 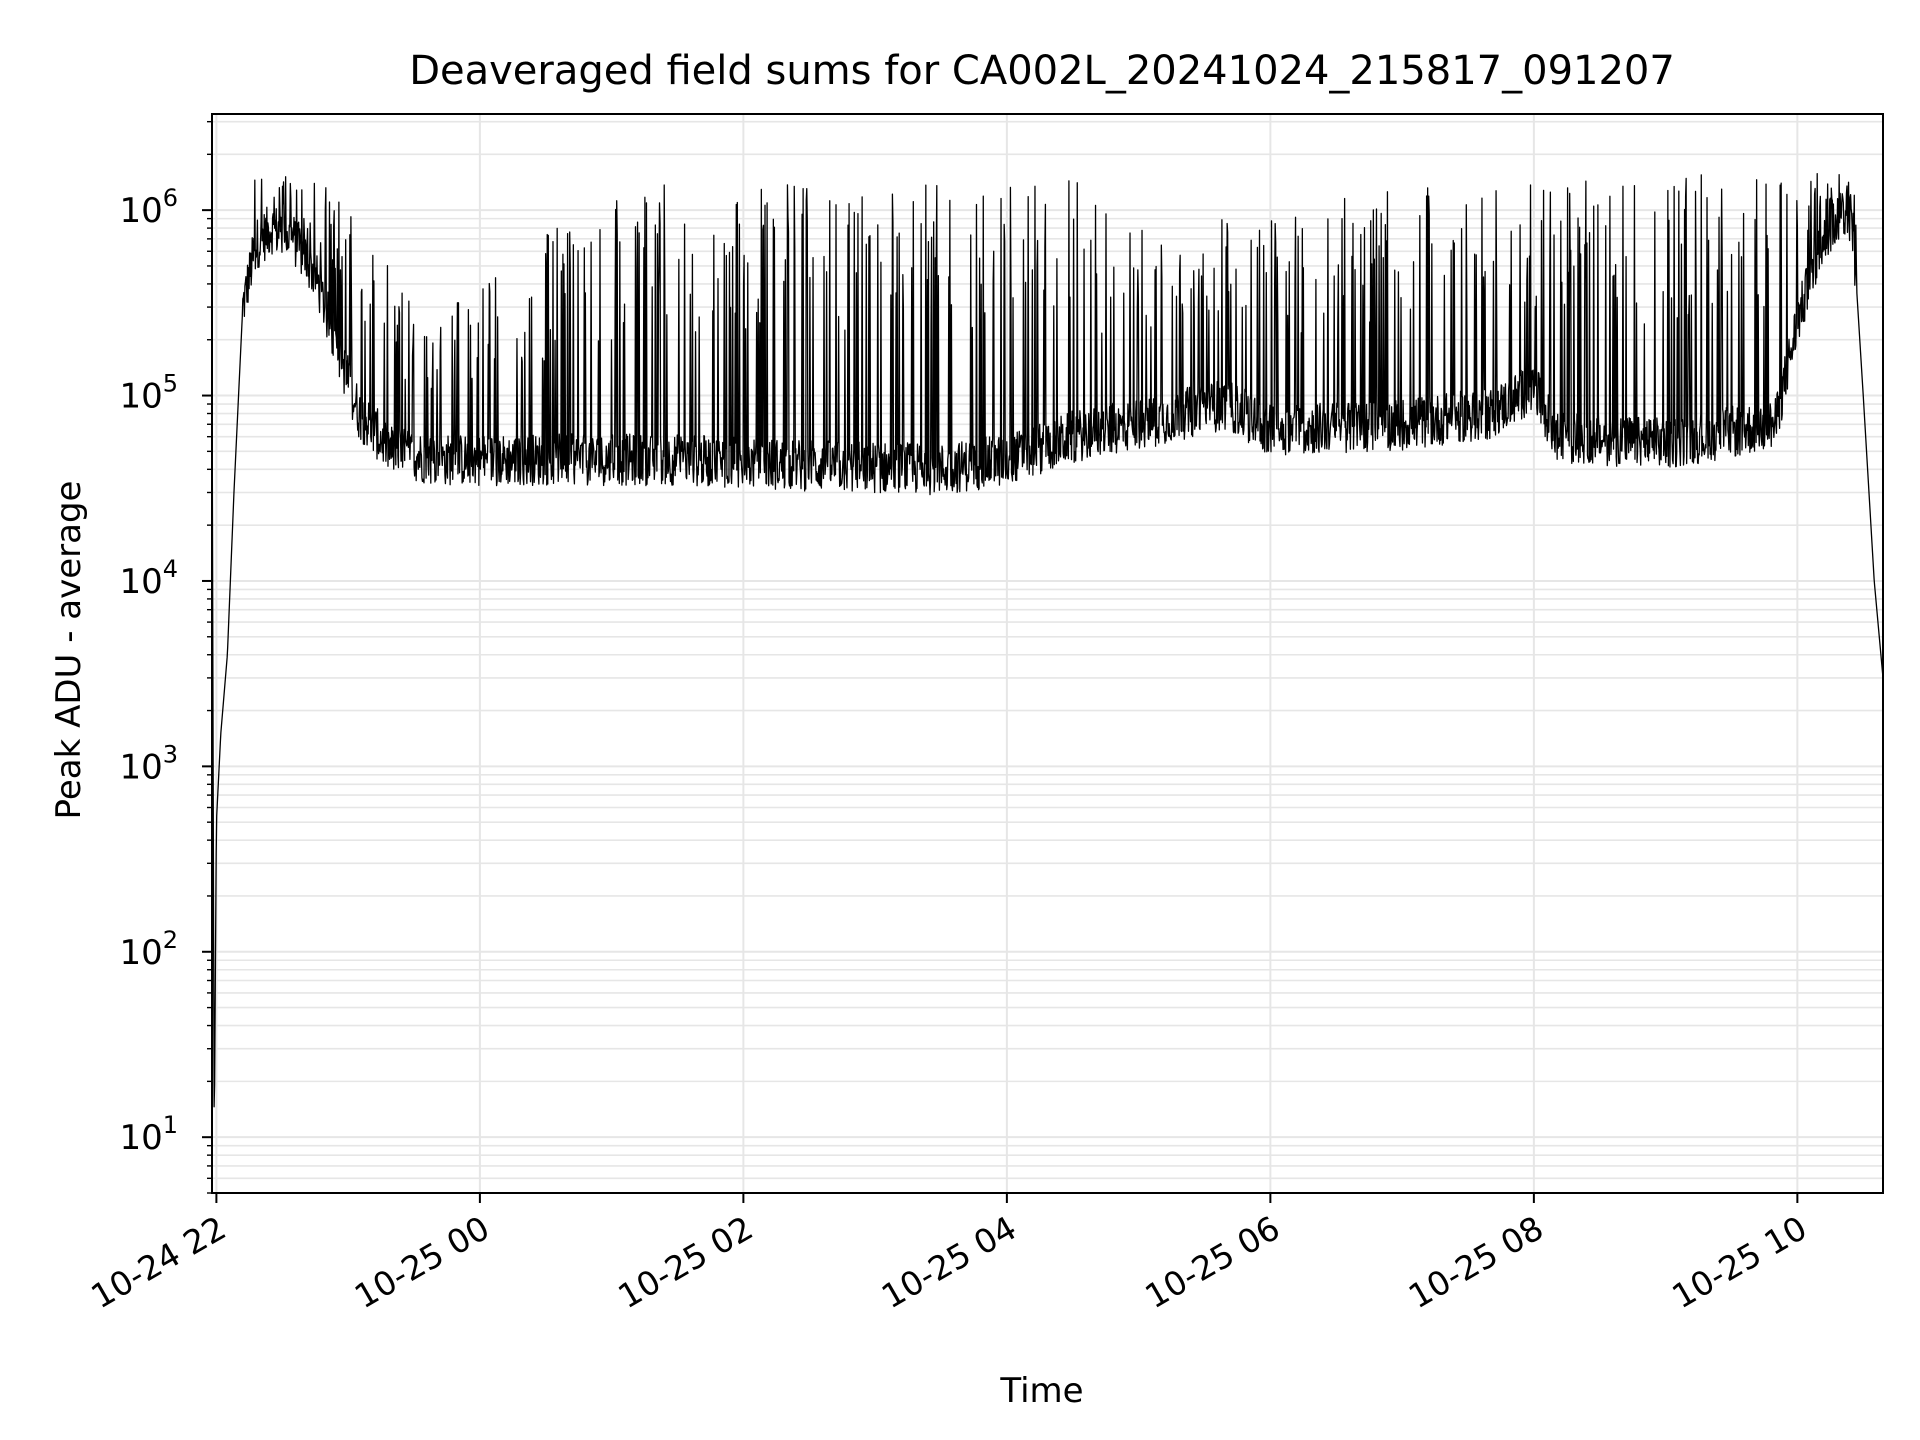 What do you see at coordinates (1041, 1391) in the screenshot?
I see `x-axis-label: Time` at bounding box center [1041, 1391].